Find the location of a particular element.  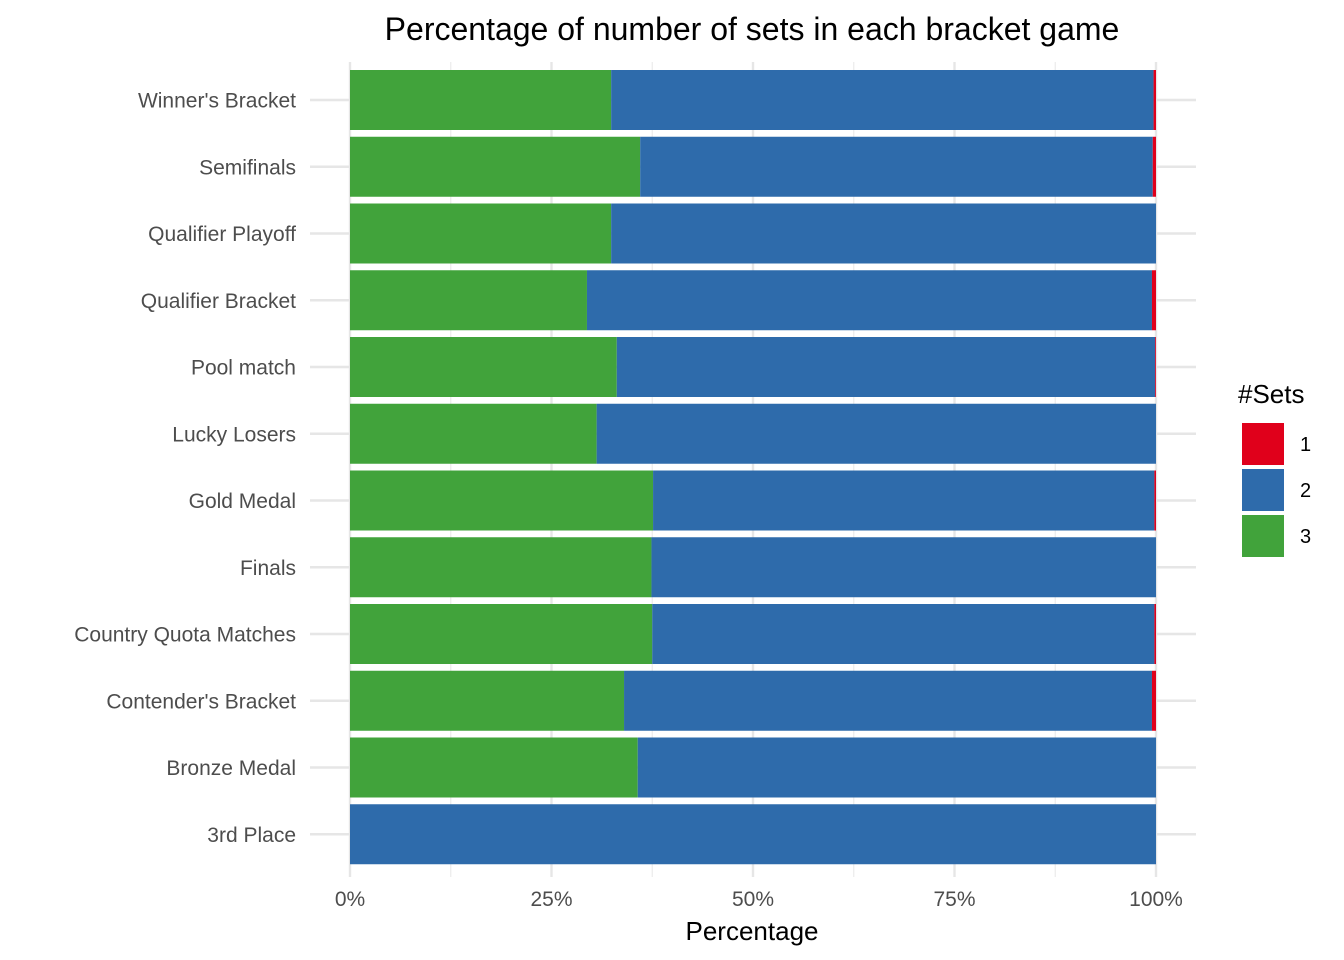

x-axis-tick-labels: 0% 25% 50% 75% 100% is located at coordinates (759, 899).